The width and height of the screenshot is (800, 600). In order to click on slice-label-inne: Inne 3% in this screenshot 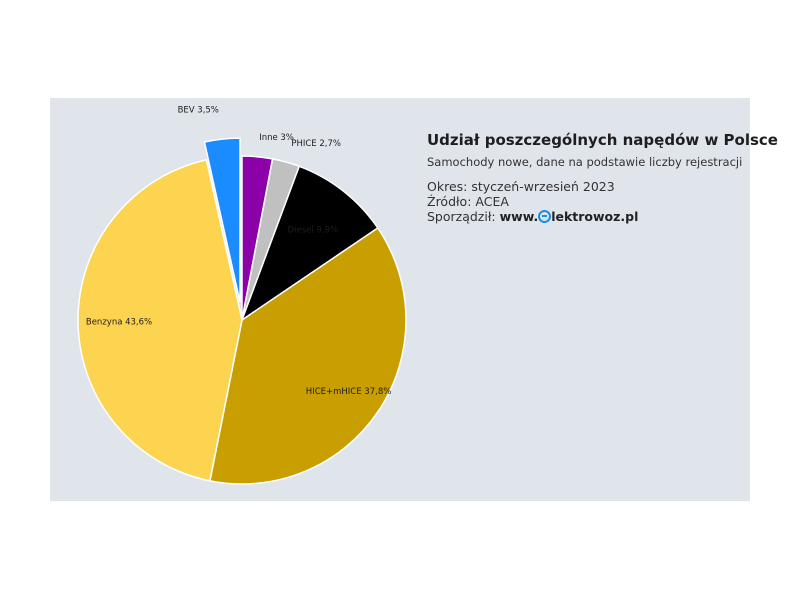, I will do `click(276, 138)`.